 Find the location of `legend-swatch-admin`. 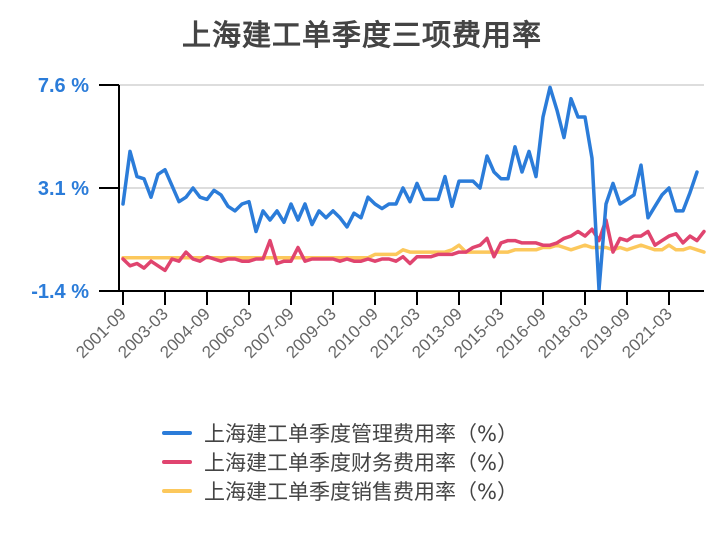

legend-swatch-admin is located at coordinates (177, 432).